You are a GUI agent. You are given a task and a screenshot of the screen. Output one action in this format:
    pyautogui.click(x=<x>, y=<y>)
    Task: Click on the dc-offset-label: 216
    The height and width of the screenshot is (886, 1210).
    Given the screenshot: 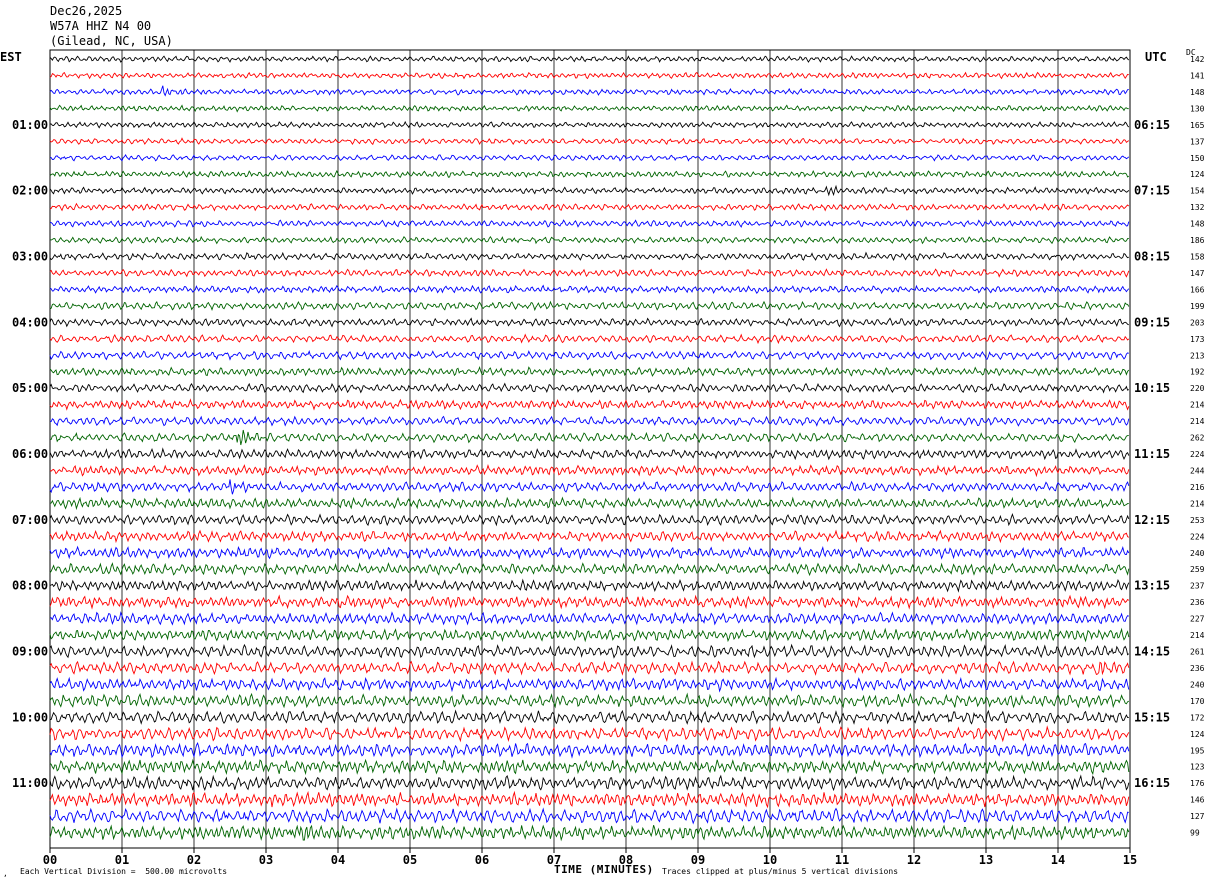 What is the action you would take?
    pyautogui.click(x=1197, y=487)
    